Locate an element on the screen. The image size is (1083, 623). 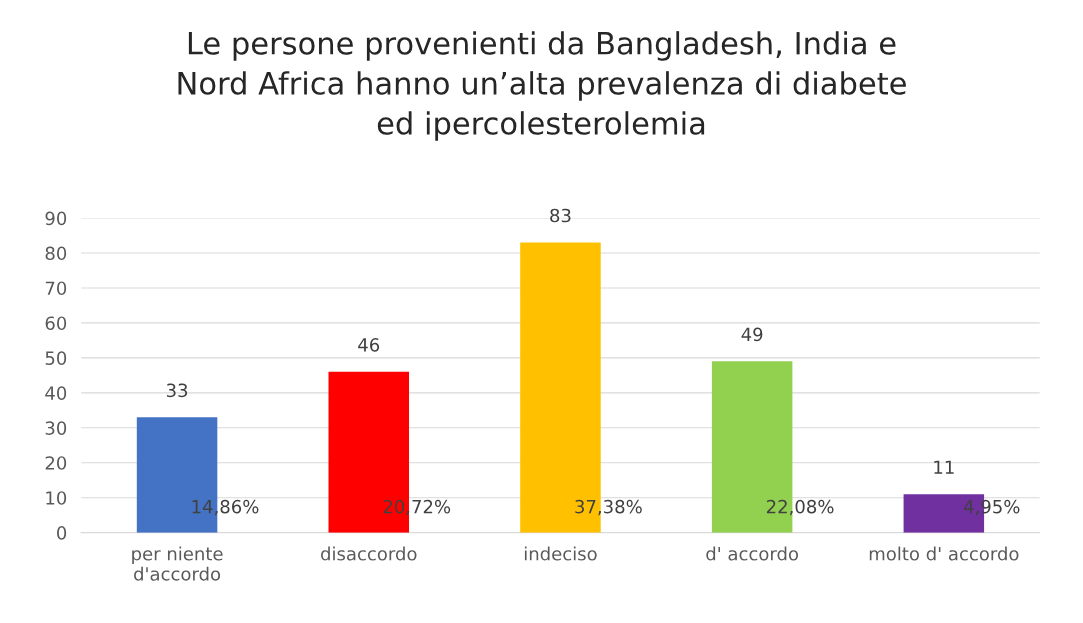
x-tick-label: per niente d'accordo is located at coordinates (177, 563).